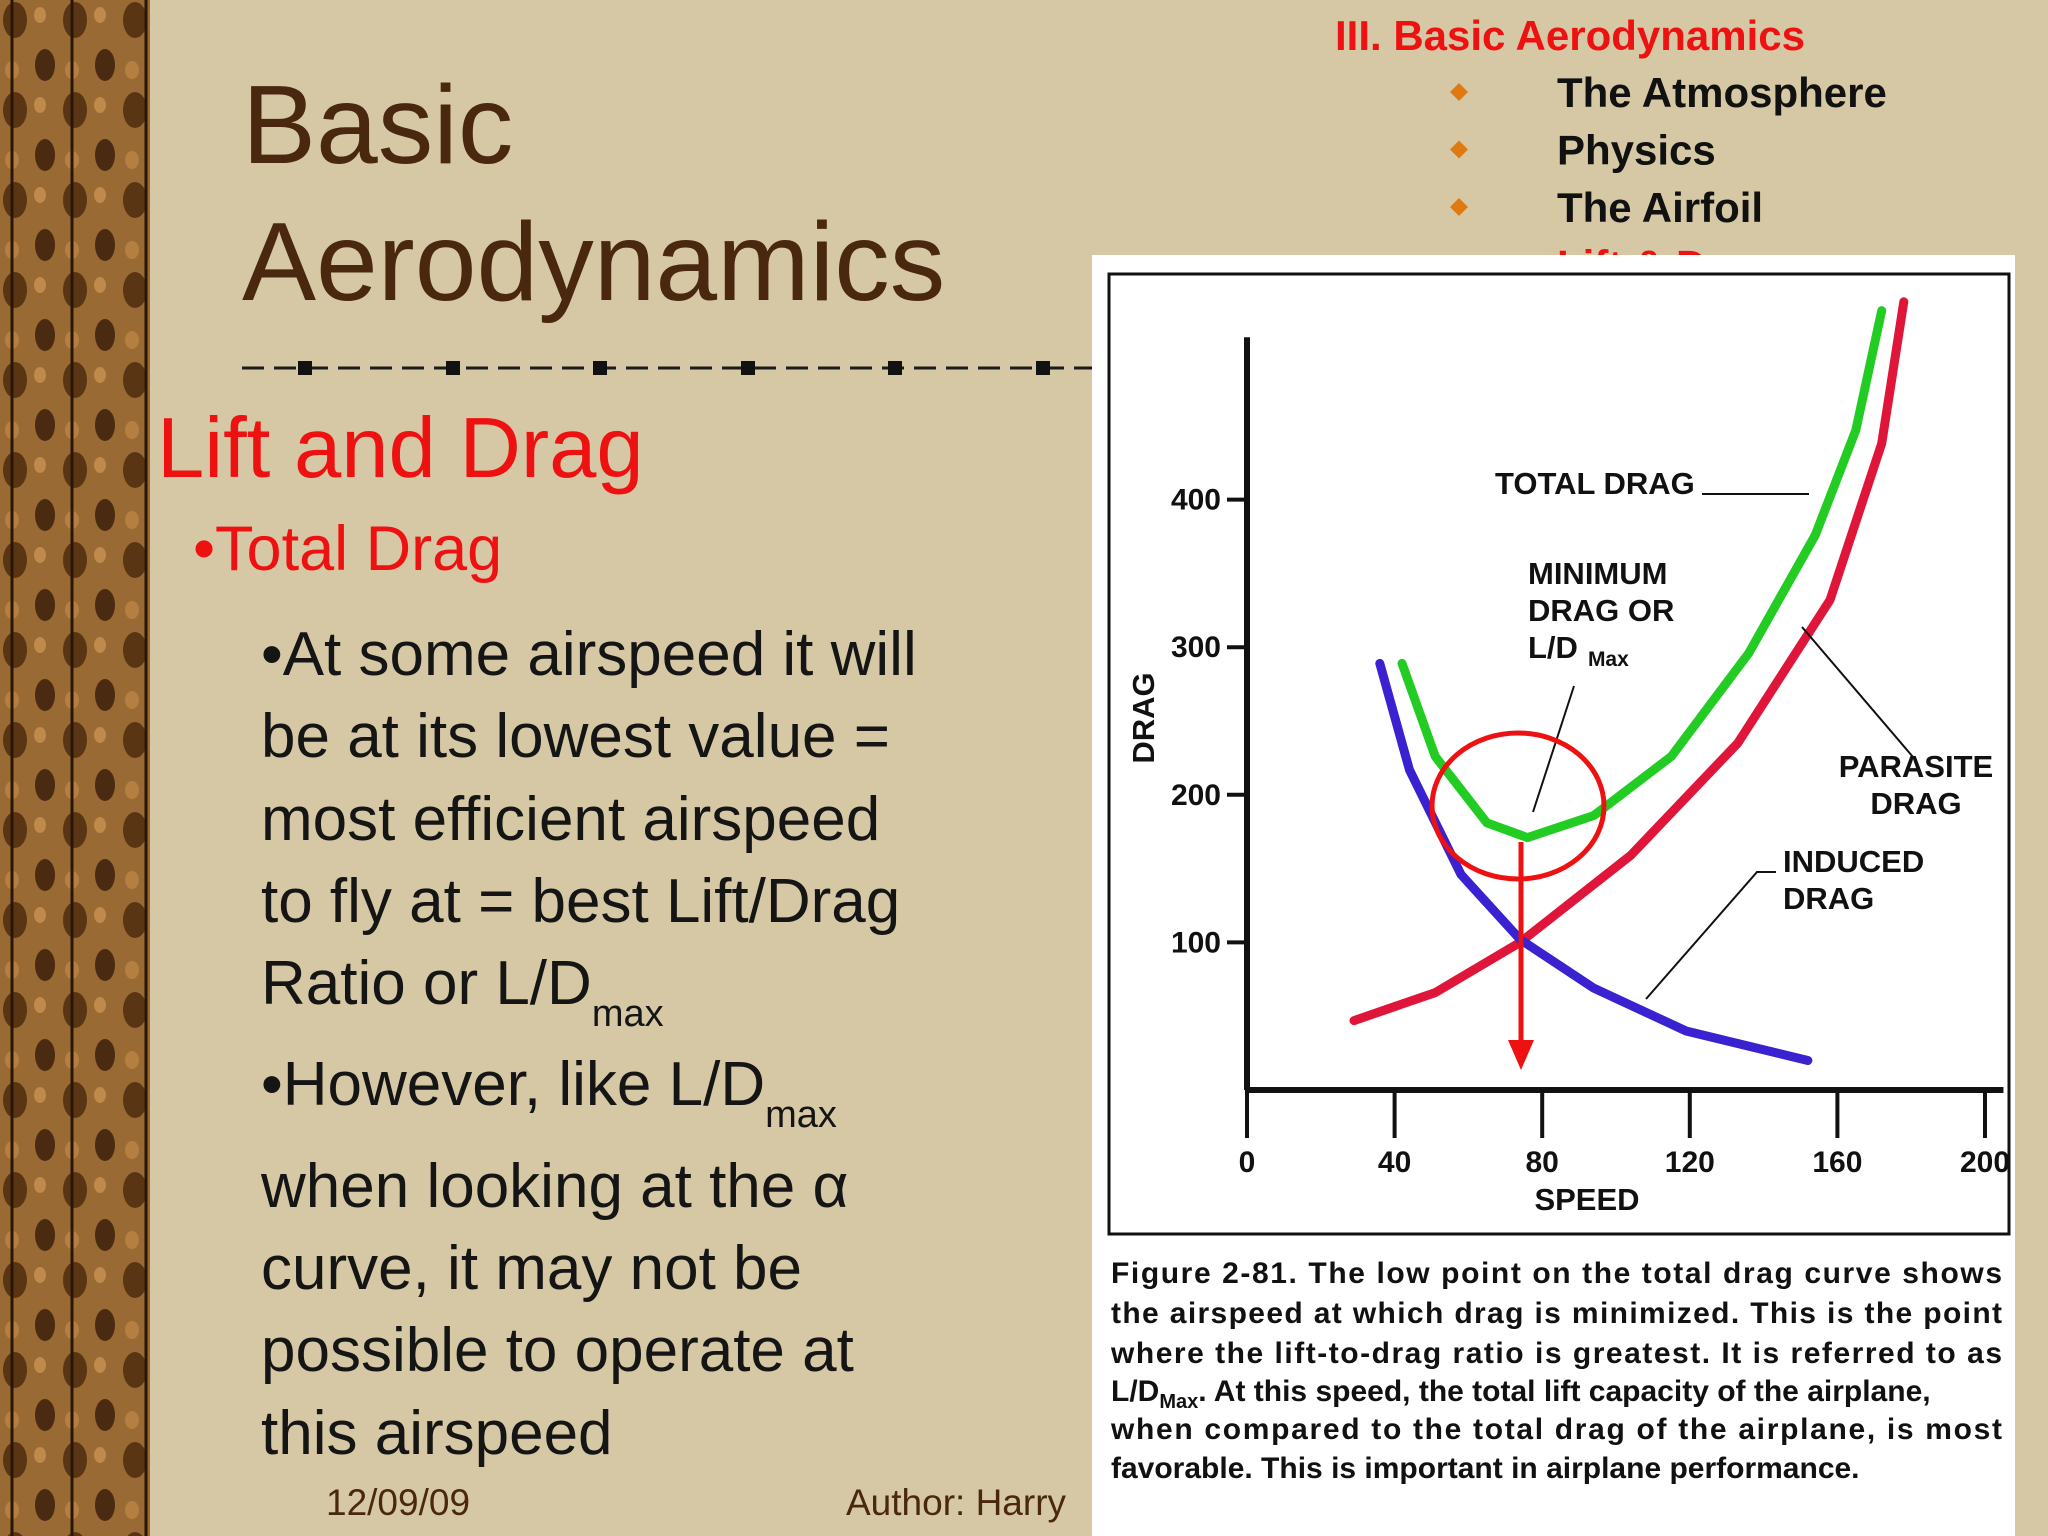 The height and width of the screenshot is (1536, 2048). I want to click on y-tick-label: 400, so click(1196, 500).